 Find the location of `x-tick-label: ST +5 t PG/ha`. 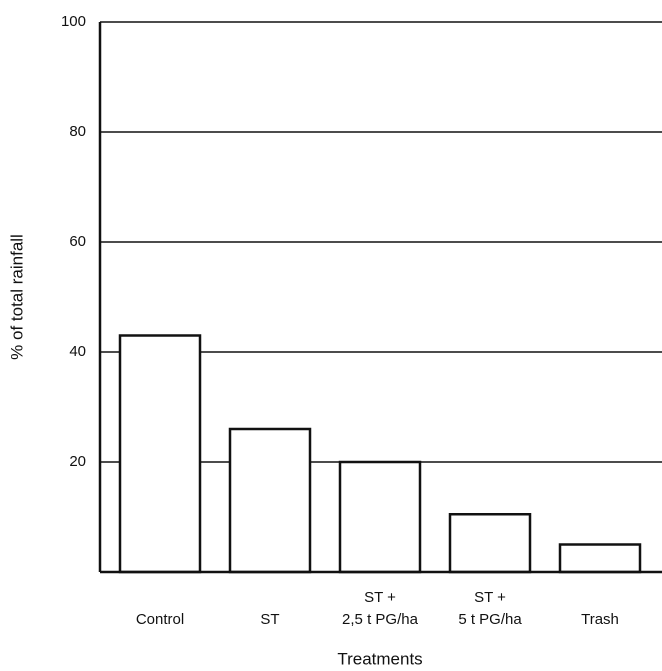

x-tick-label: ST +5 t PG/ha is located at coordinates (490, 608).